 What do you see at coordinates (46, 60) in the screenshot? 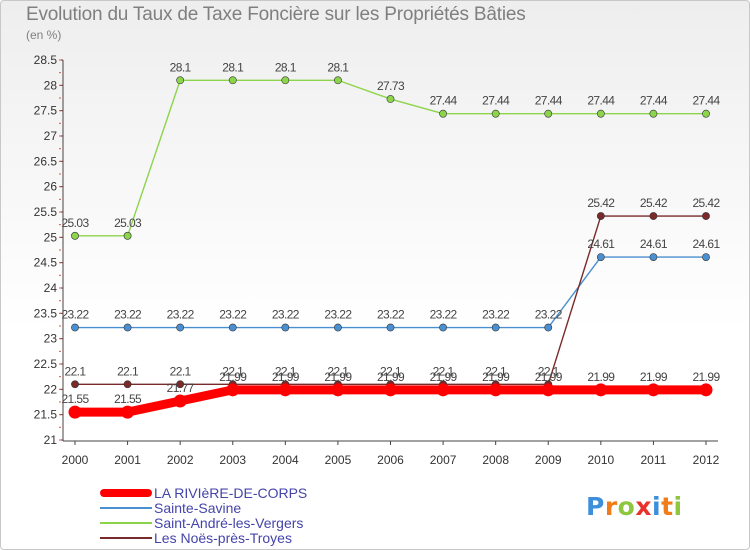
I see `y-tick-label: 28.5` at bounding box center [46, 60].